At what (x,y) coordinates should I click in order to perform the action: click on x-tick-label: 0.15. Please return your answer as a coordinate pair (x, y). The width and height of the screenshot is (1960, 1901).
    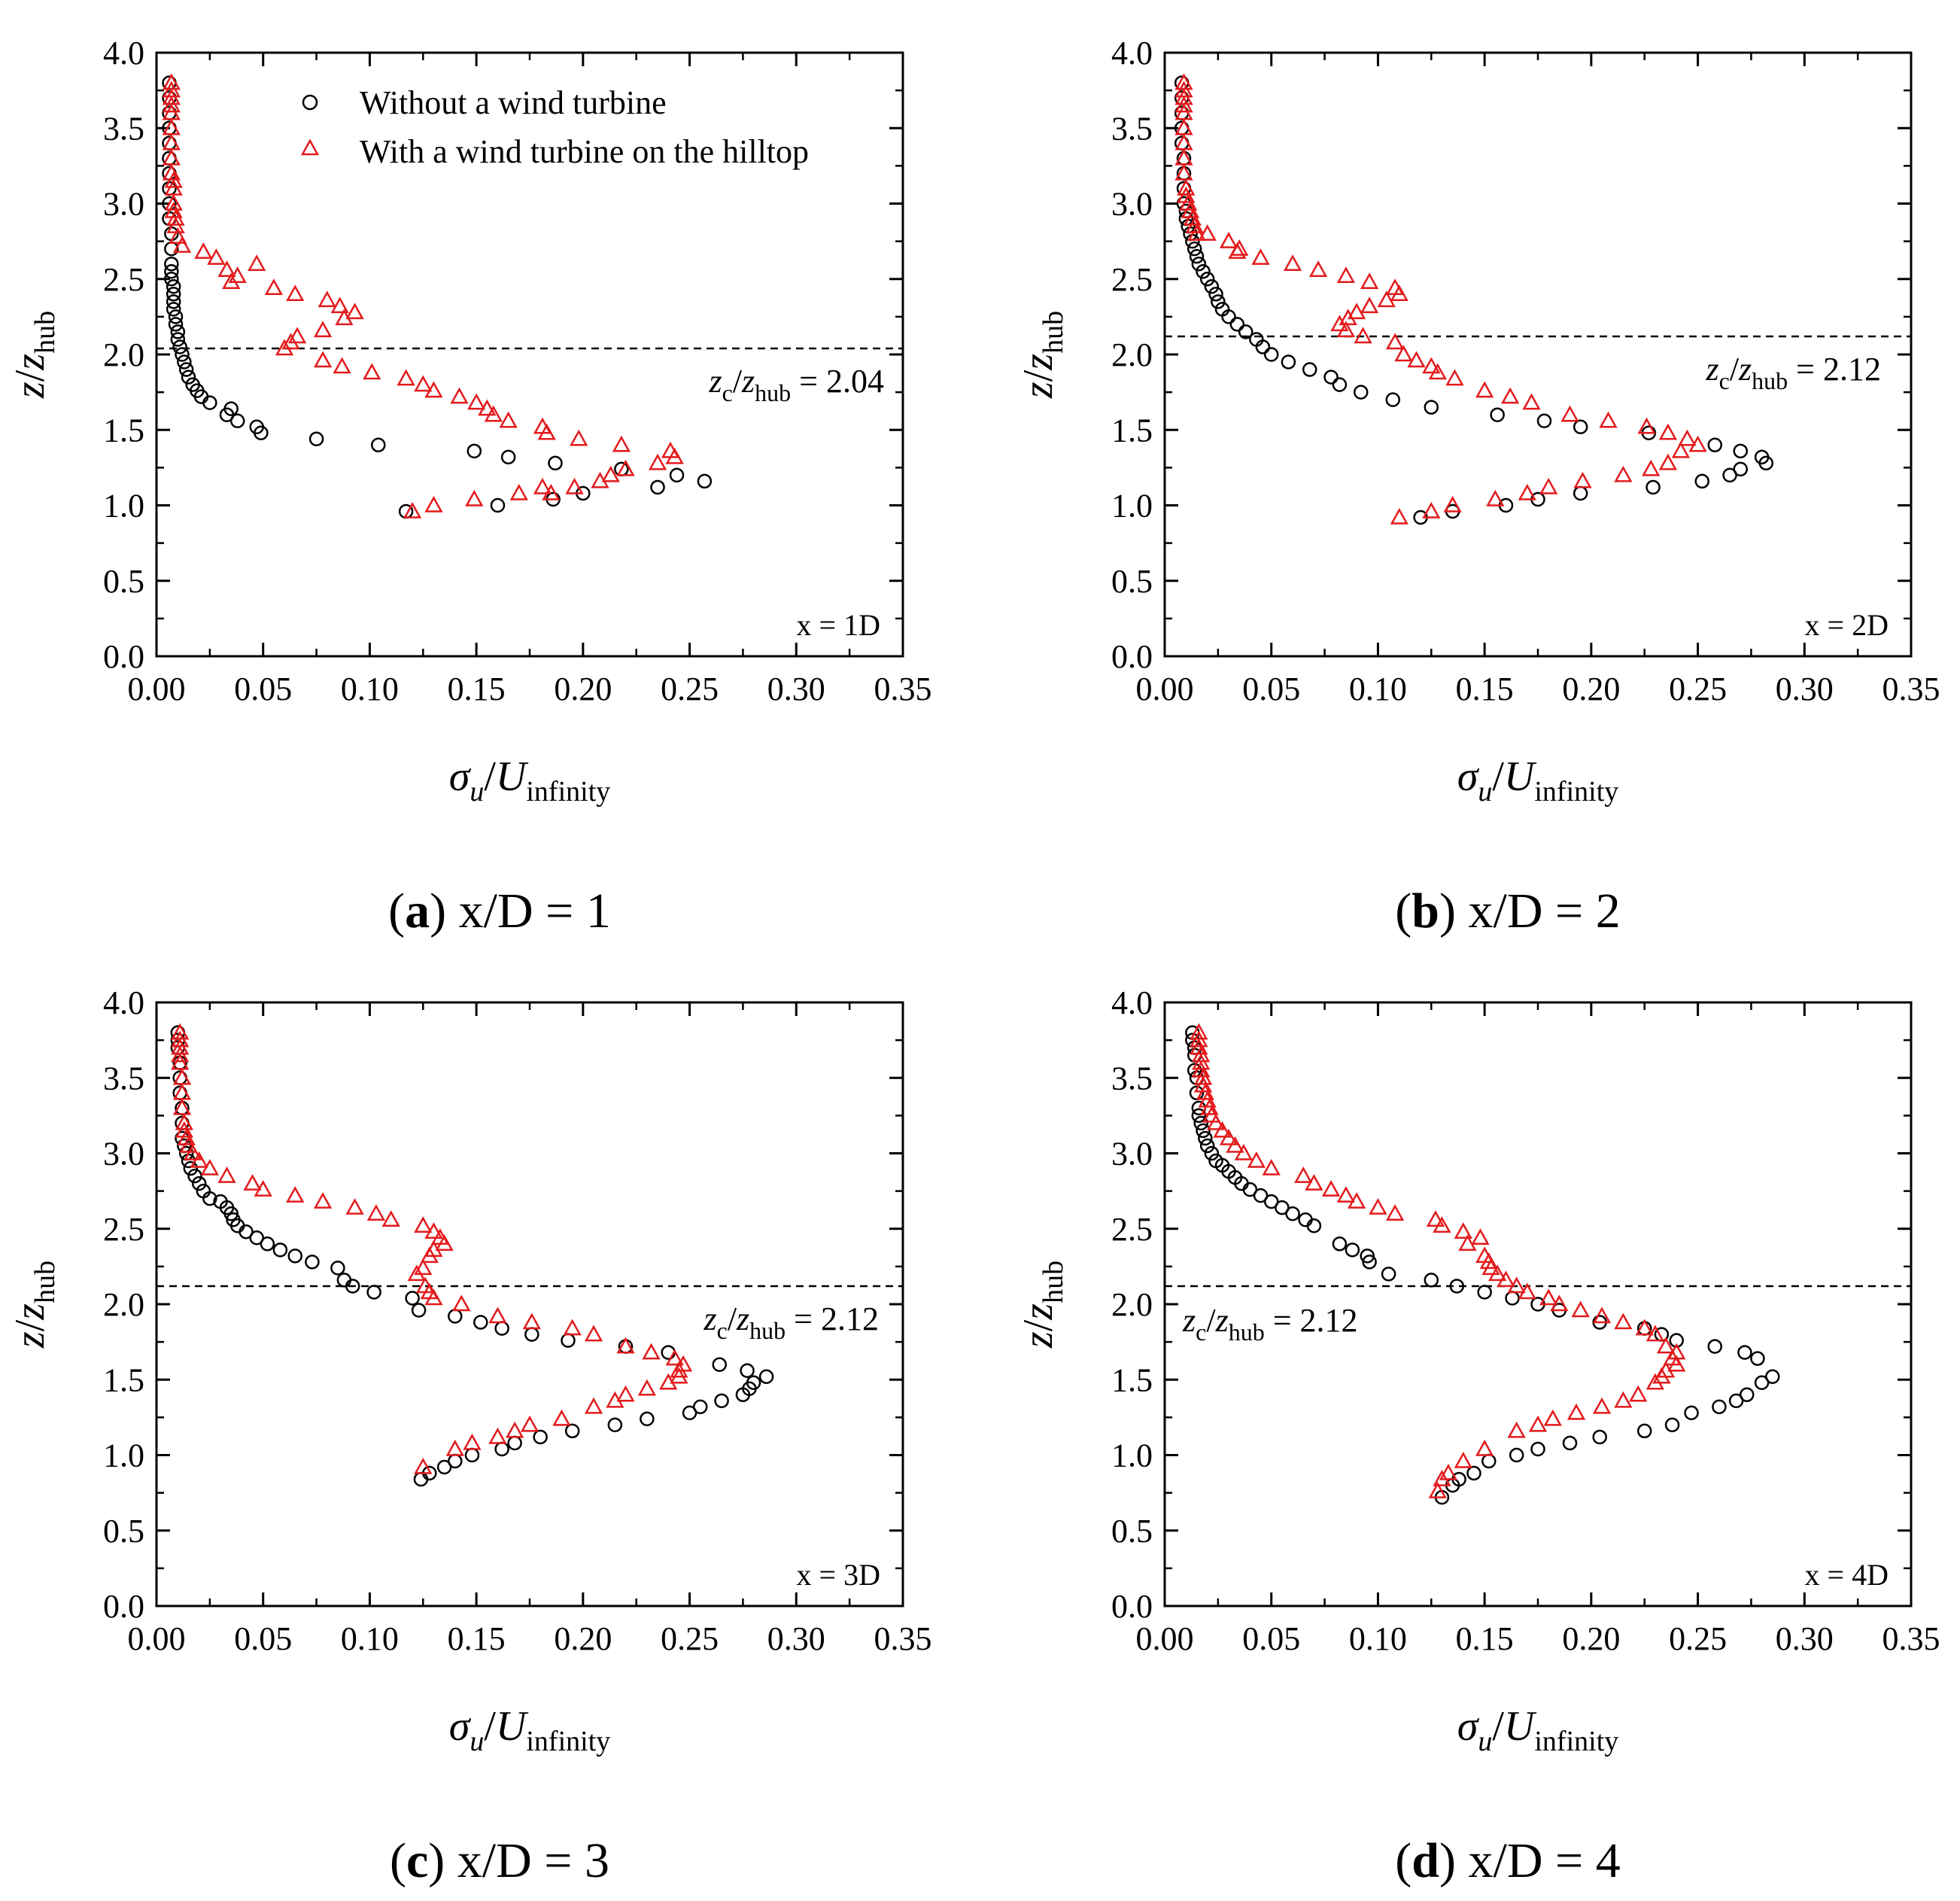
    Looking at the image, I should click on (1485, 689).